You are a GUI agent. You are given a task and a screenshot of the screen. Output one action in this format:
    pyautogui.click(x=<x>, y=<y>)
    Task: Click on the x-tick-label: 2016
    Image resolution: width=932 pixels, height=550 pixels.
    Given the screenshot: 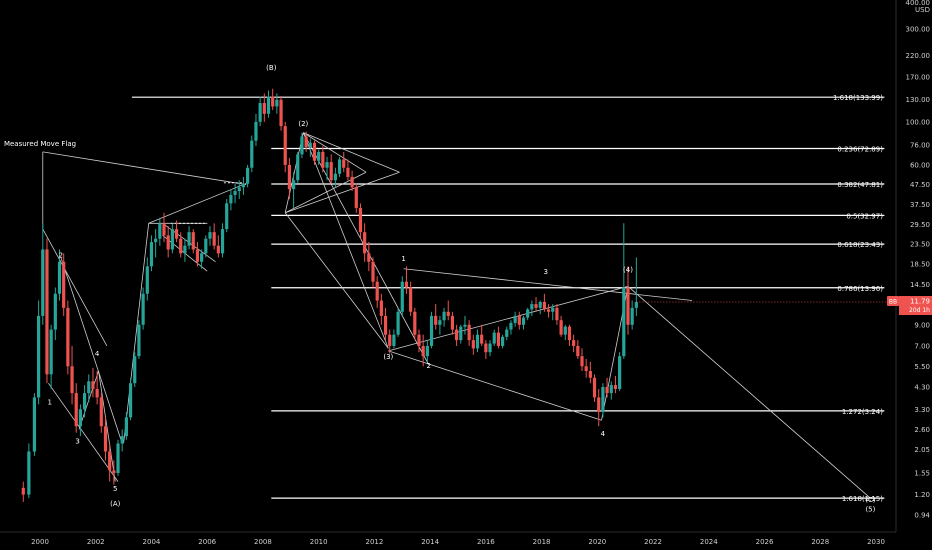 What is the action you would take?
    pyautogui.click(x=486, y=542)
    